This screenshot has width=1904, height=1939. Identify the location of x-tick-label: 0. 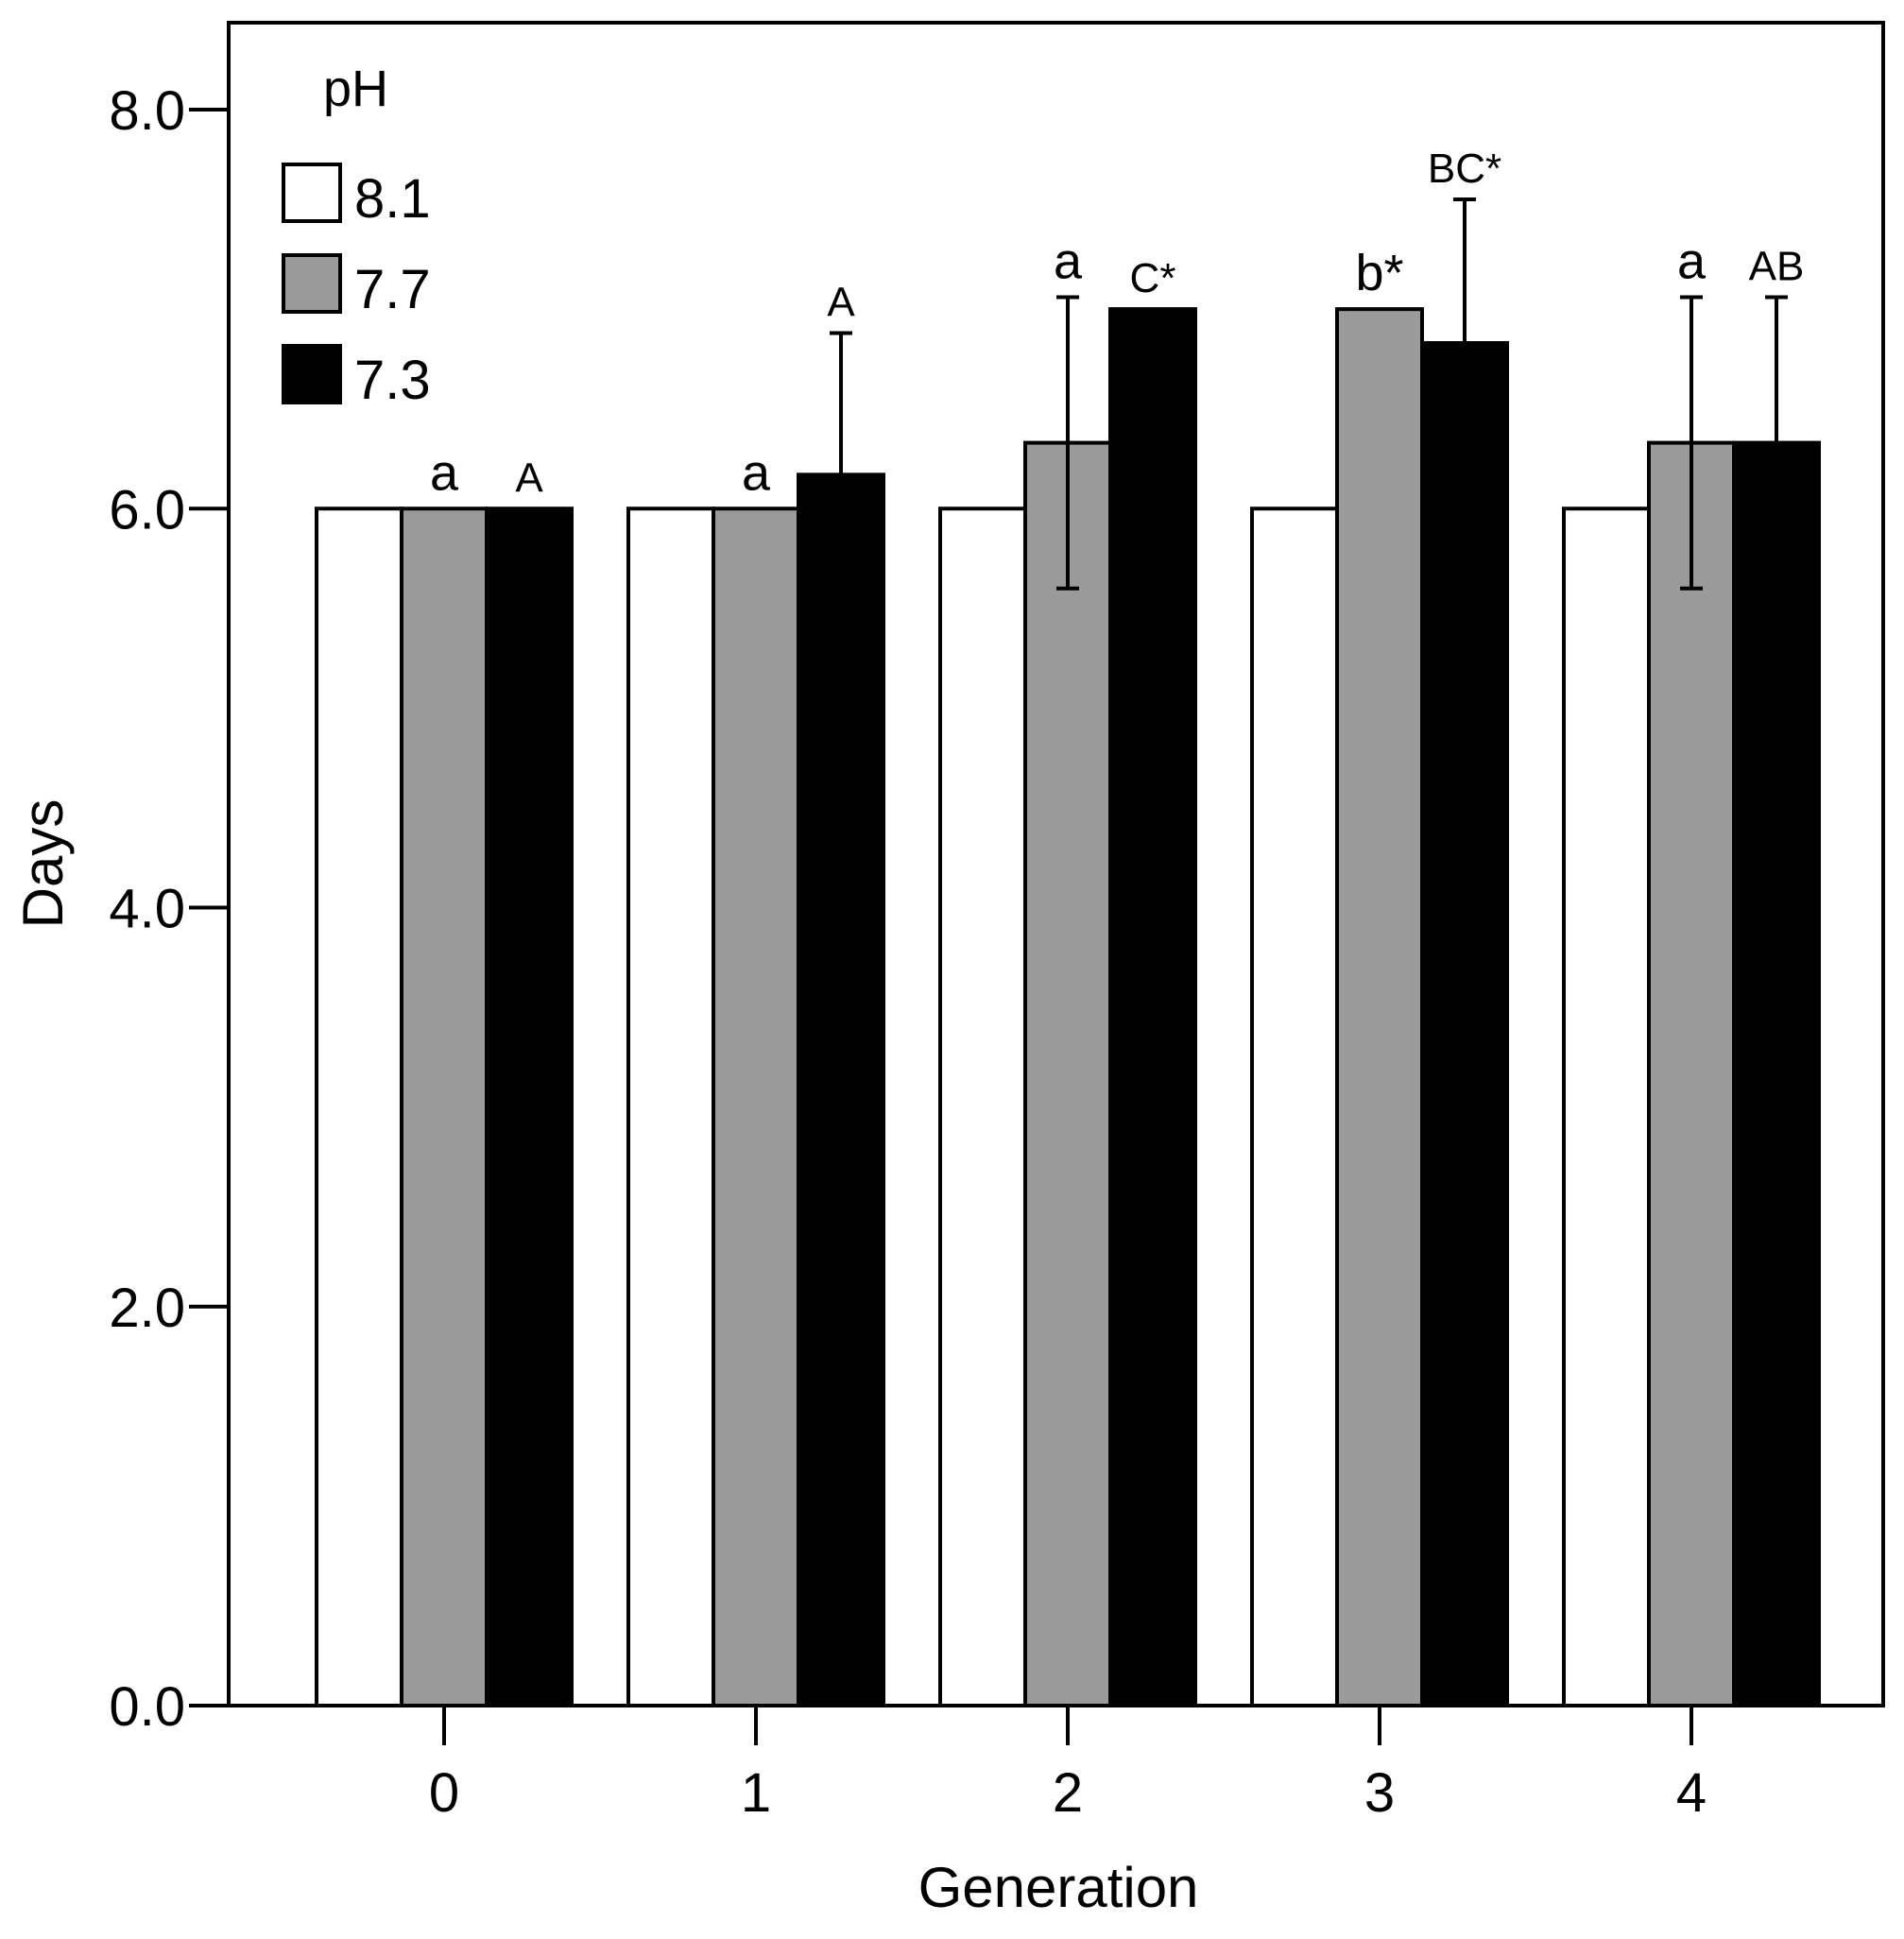
(444, 1793).